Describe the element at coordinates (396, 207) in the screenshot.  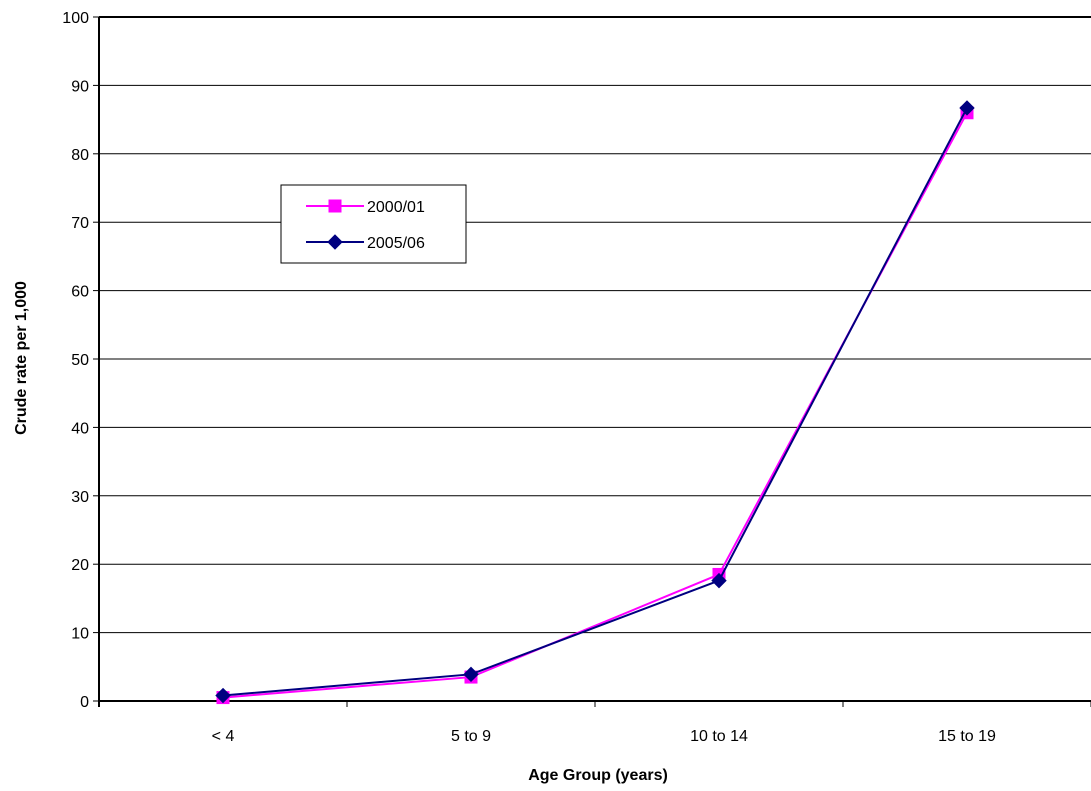
I see `legend-label: 2000/01` at that location.